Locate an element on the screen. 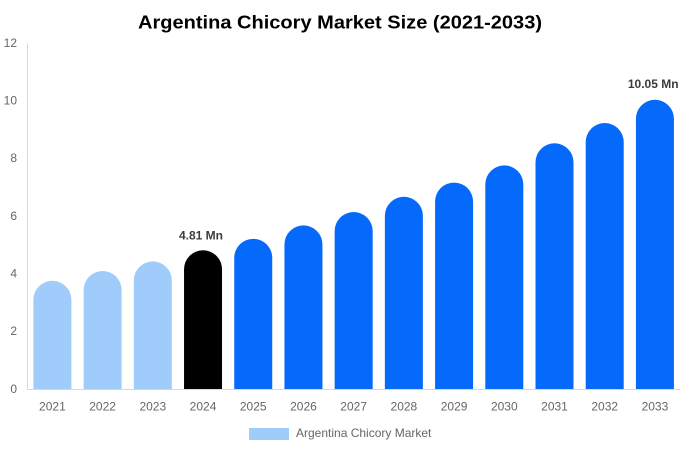 The image size is (680, 450). svg-text: 2027 is located at coordinates (353, 407).